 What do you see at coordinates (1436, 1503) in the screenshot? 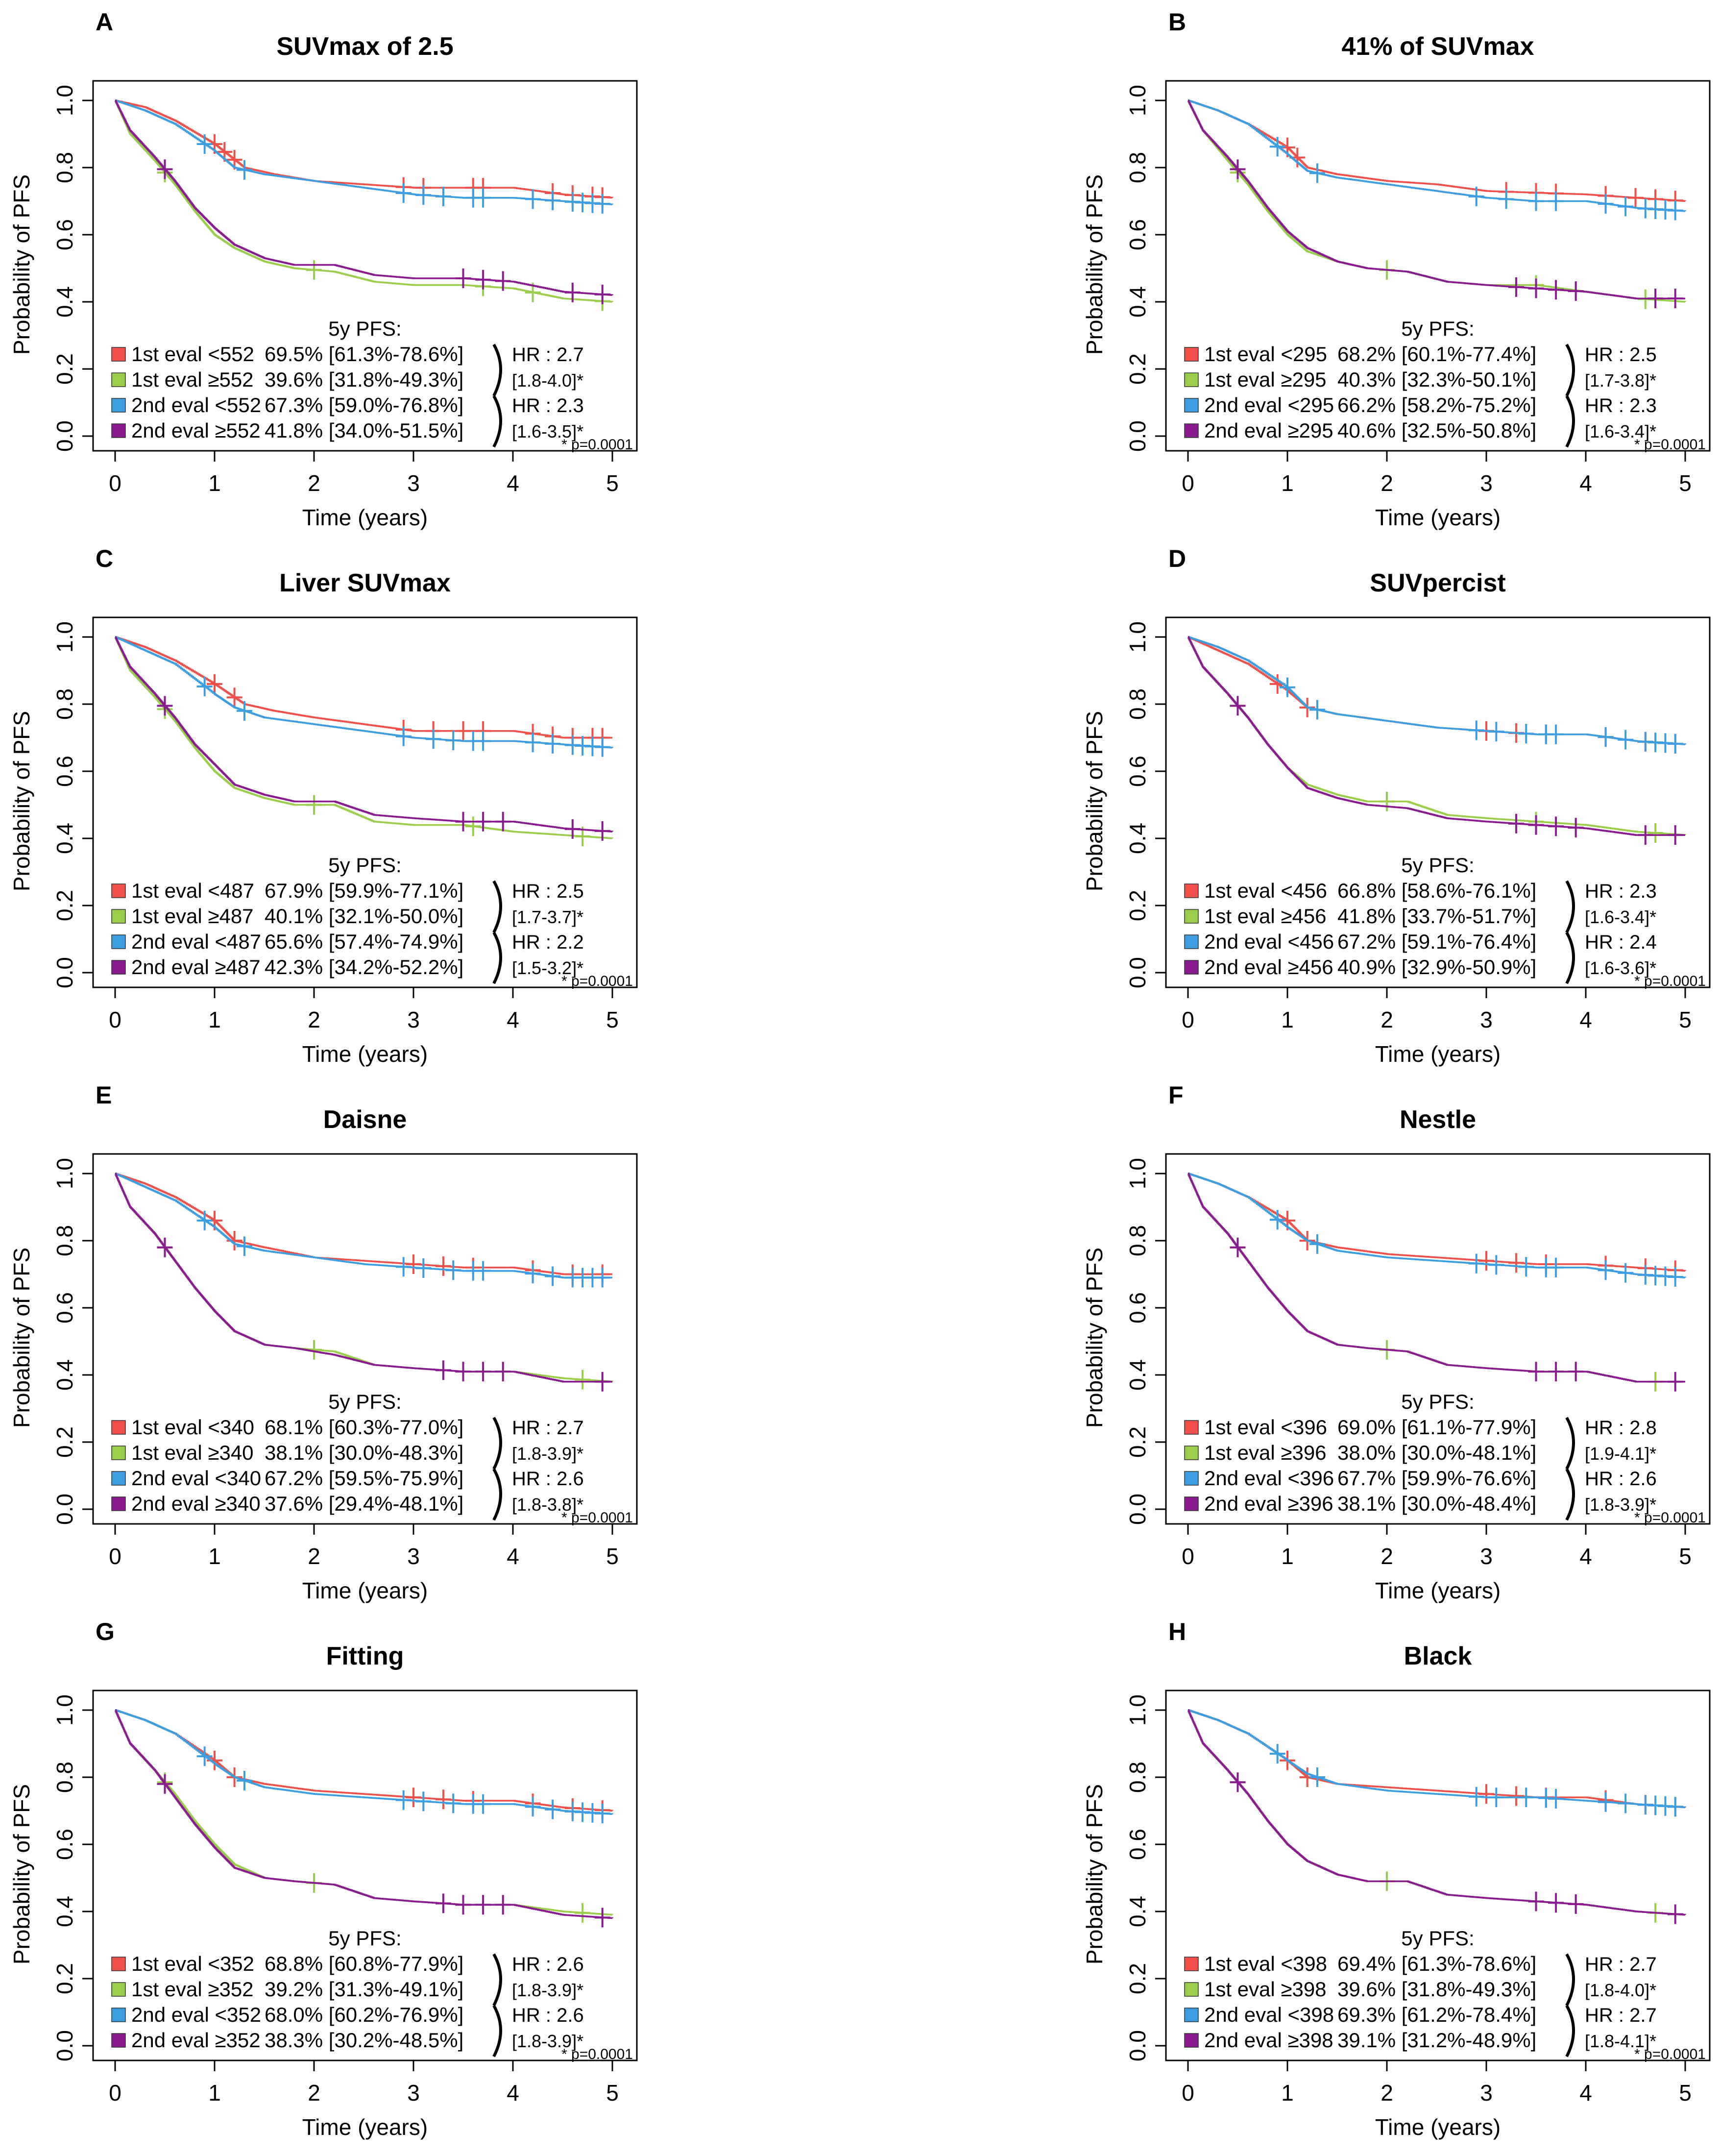
I see `legend-pfs: 38.1% [30.0%-48.4%]` at bounding box center [1436, 1503].